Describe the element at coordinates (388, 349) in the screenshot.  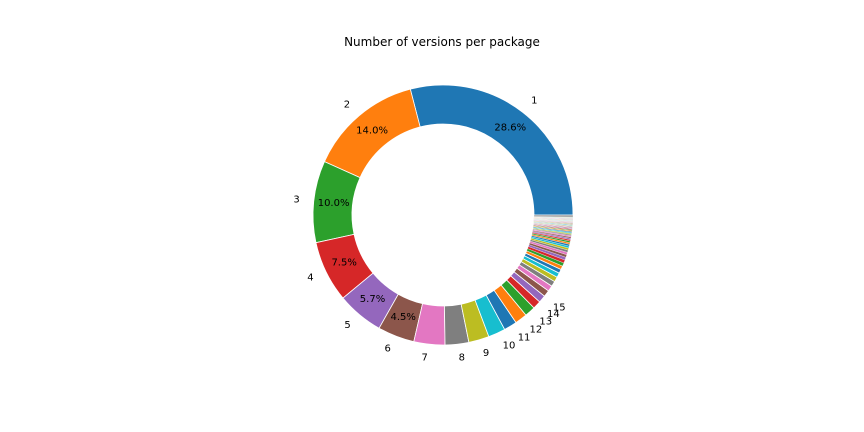
I see `slice-label-6: 6` at that location.